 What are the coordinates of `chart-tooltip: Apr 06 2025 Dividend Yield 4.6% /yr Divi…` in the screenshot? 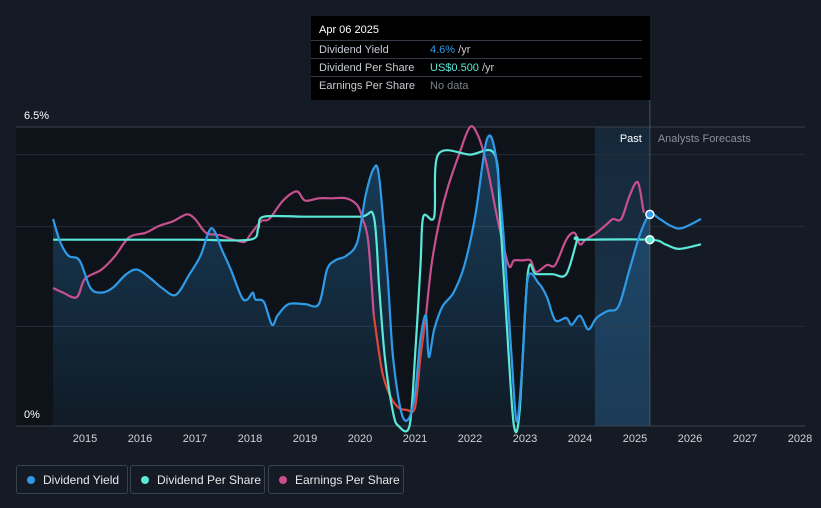 It's located at (480, 58).